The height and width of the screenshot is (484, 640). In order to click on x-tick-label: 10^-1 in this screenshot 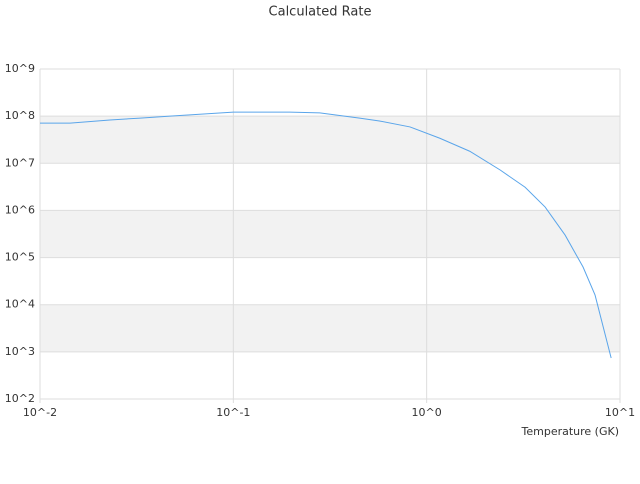, I will do `click(233, 412)`.